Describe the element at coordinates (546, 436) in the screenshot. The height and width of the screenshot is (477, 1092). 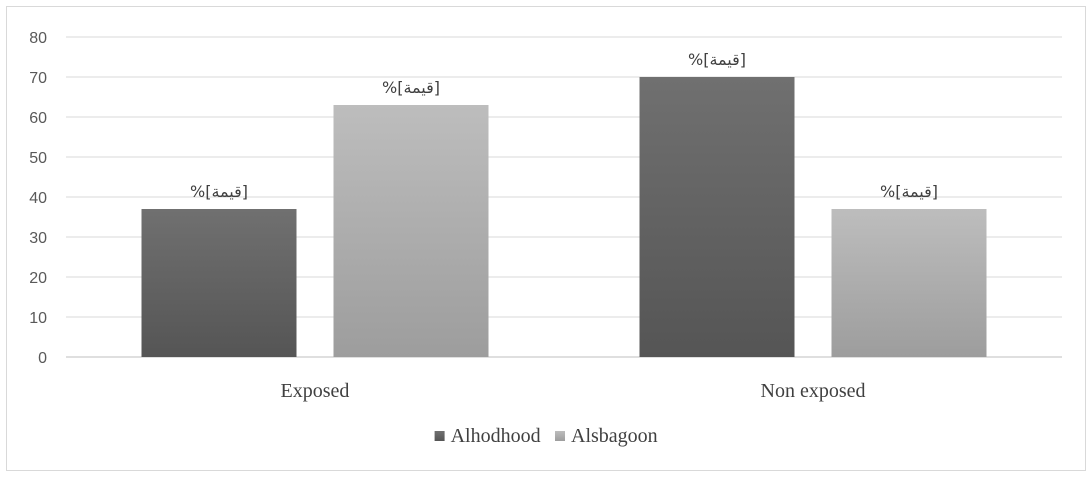
I see `legend: Alhodhood Alsbagoon` at that location.